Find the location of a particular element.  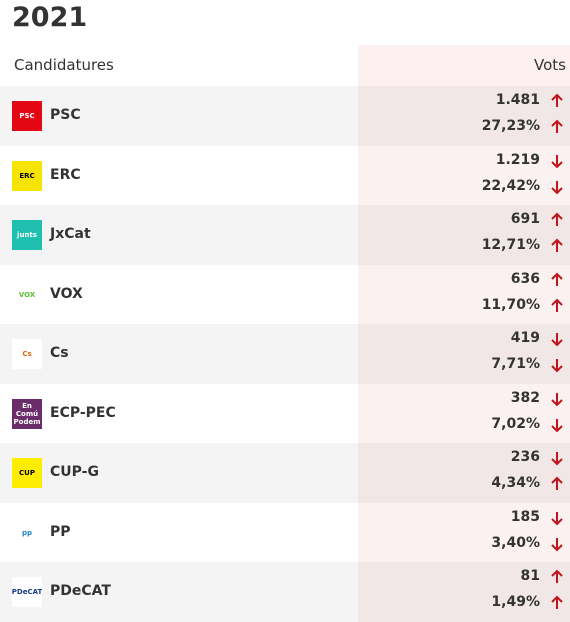

percent: 1,49% is located at coordinates (515, 602).